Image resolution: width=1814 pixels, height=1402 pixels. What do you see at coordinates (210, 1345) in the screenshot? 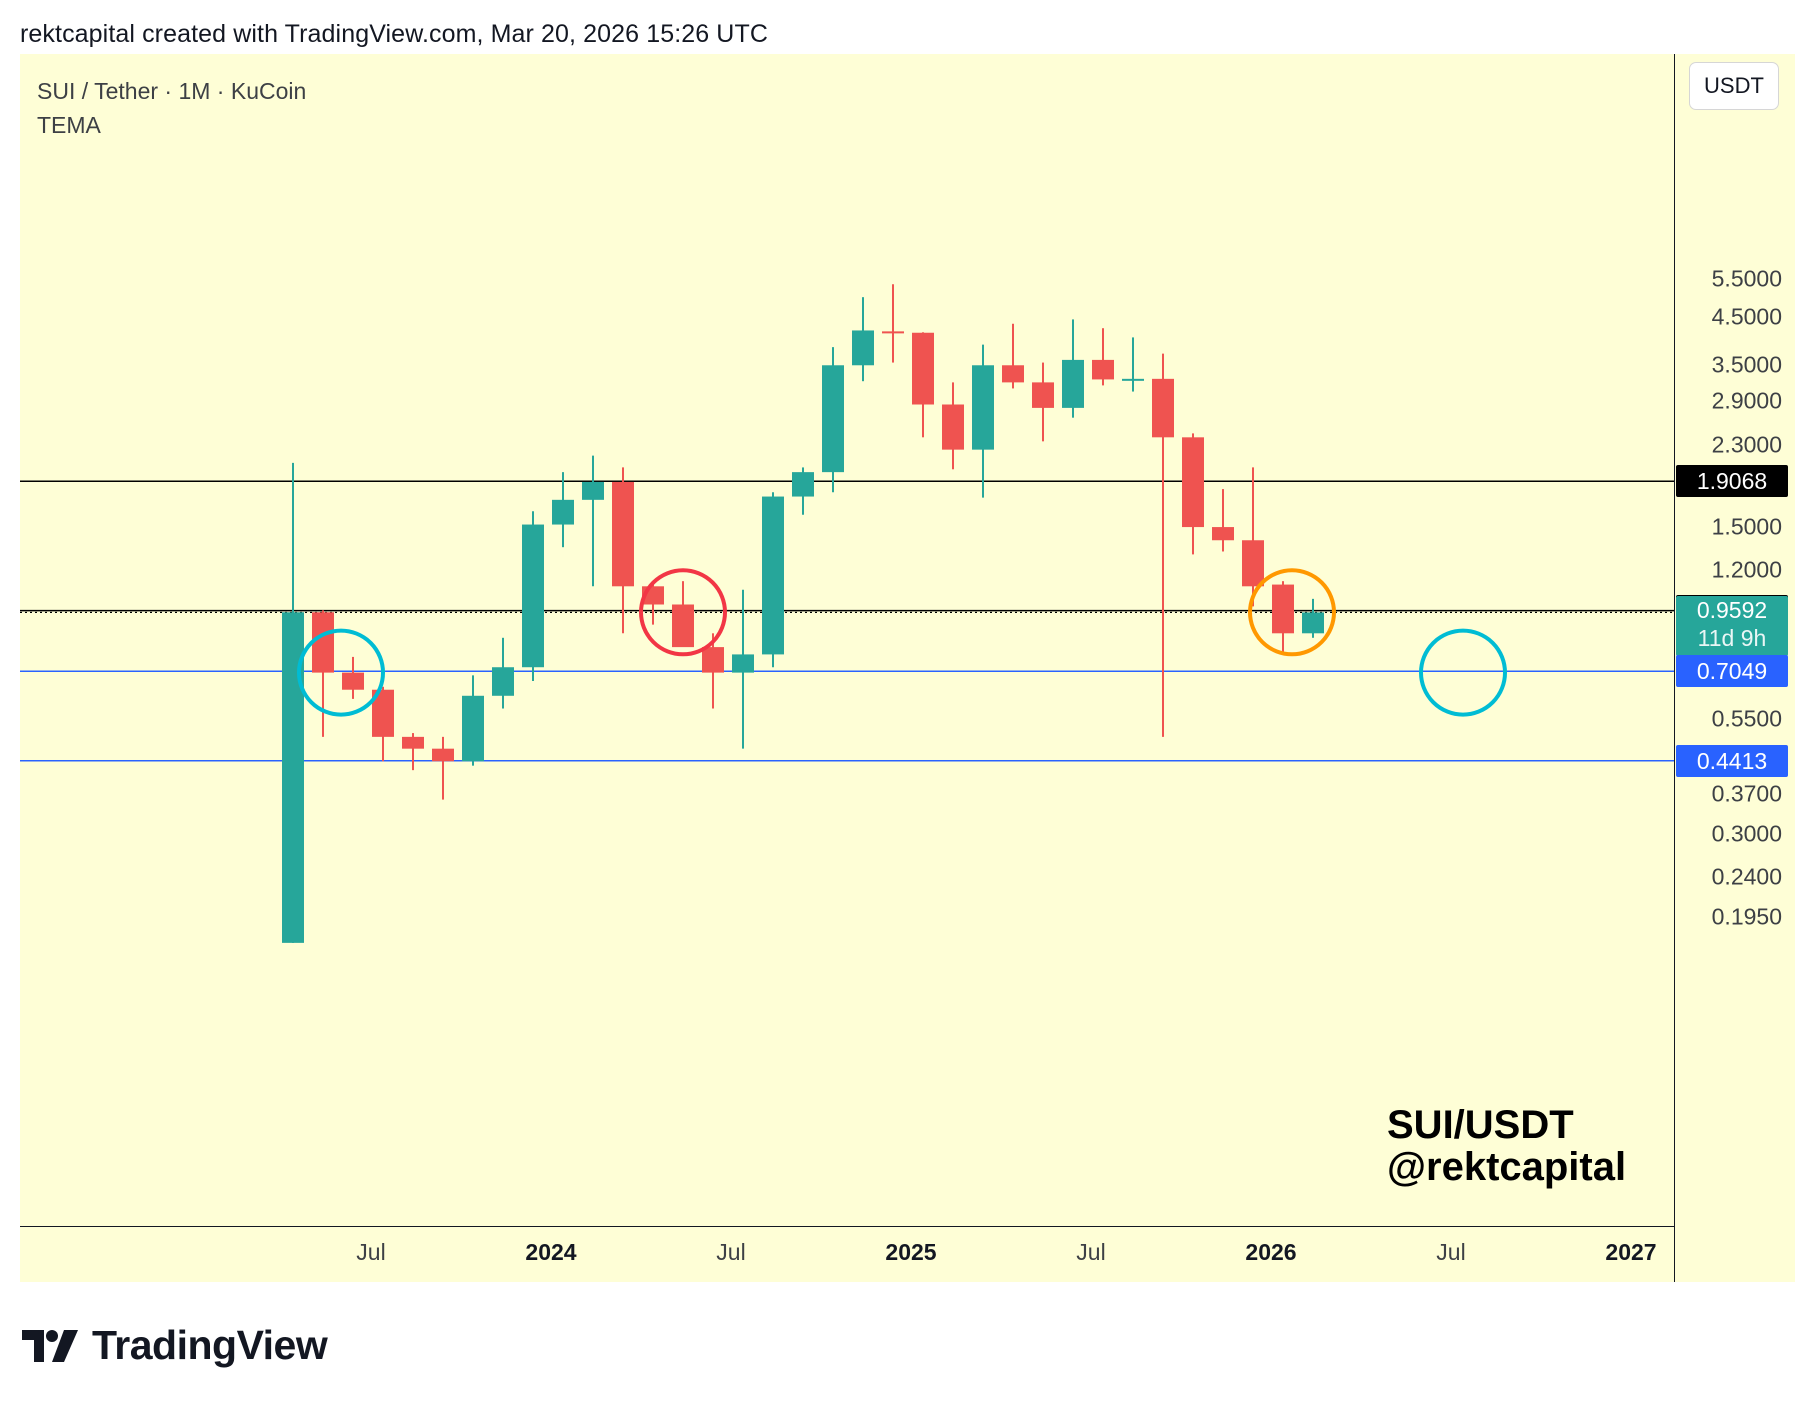
I see `tradingview-brand: TradingView` at bounding box center [210, 1345].